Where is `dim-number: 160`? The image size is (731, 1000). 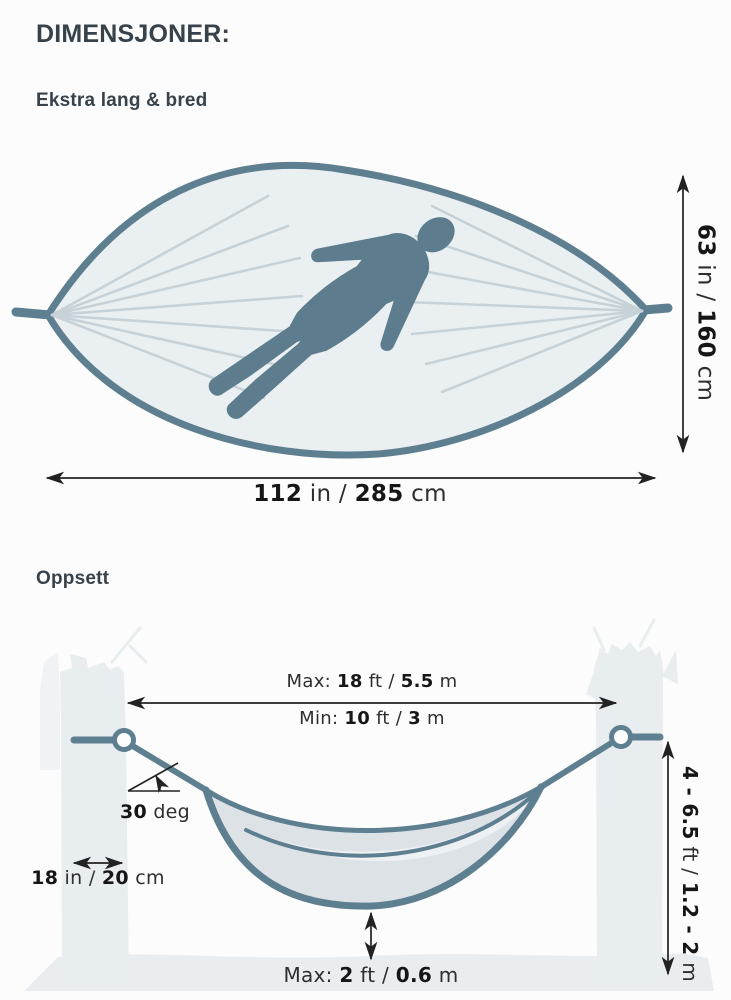 dim-number: 160 is located at coordinates (705, 334).